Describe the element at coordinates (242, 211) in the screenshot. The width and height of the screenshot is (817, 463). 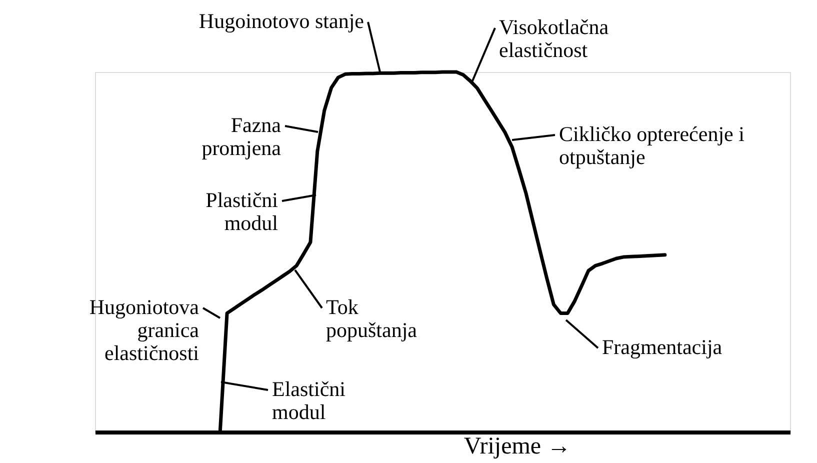
I see `annotation: Plastični modul` at that location.